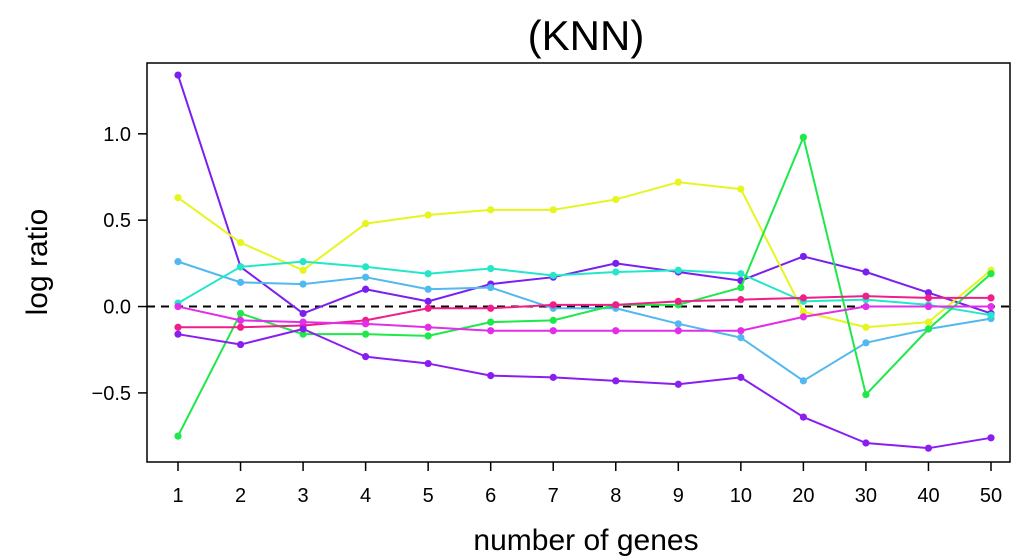  I want to click on x-tick-label: 8, so click(615, 496).